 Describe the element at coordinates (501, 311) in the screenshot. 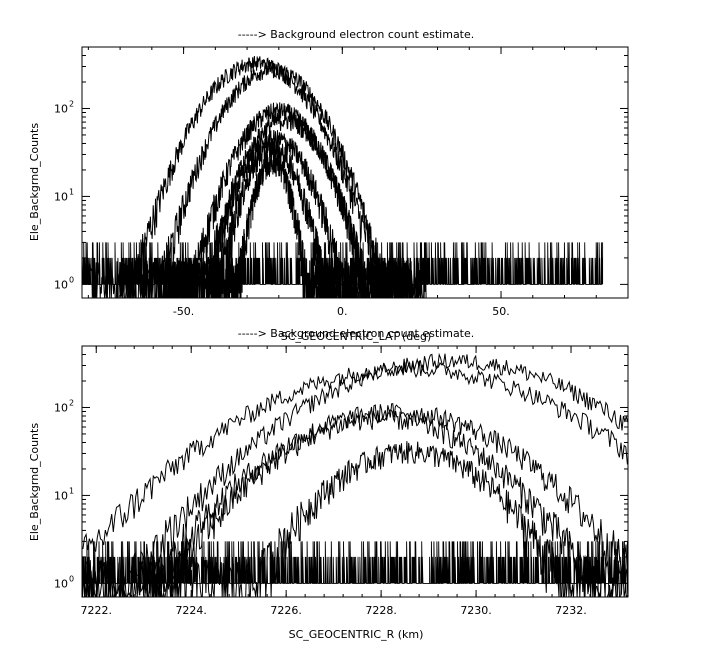

I see `x-tick-label: 50.` at that location.